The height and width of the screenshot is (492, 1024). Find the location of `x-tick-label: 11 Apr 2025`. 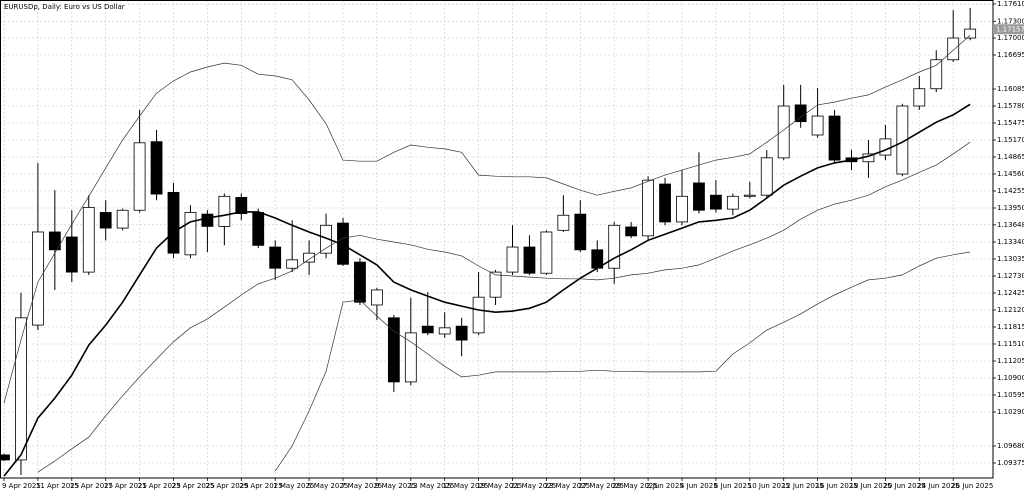

x-tick-label: 11 Apr 2025 is located at coordinates (57, 486).